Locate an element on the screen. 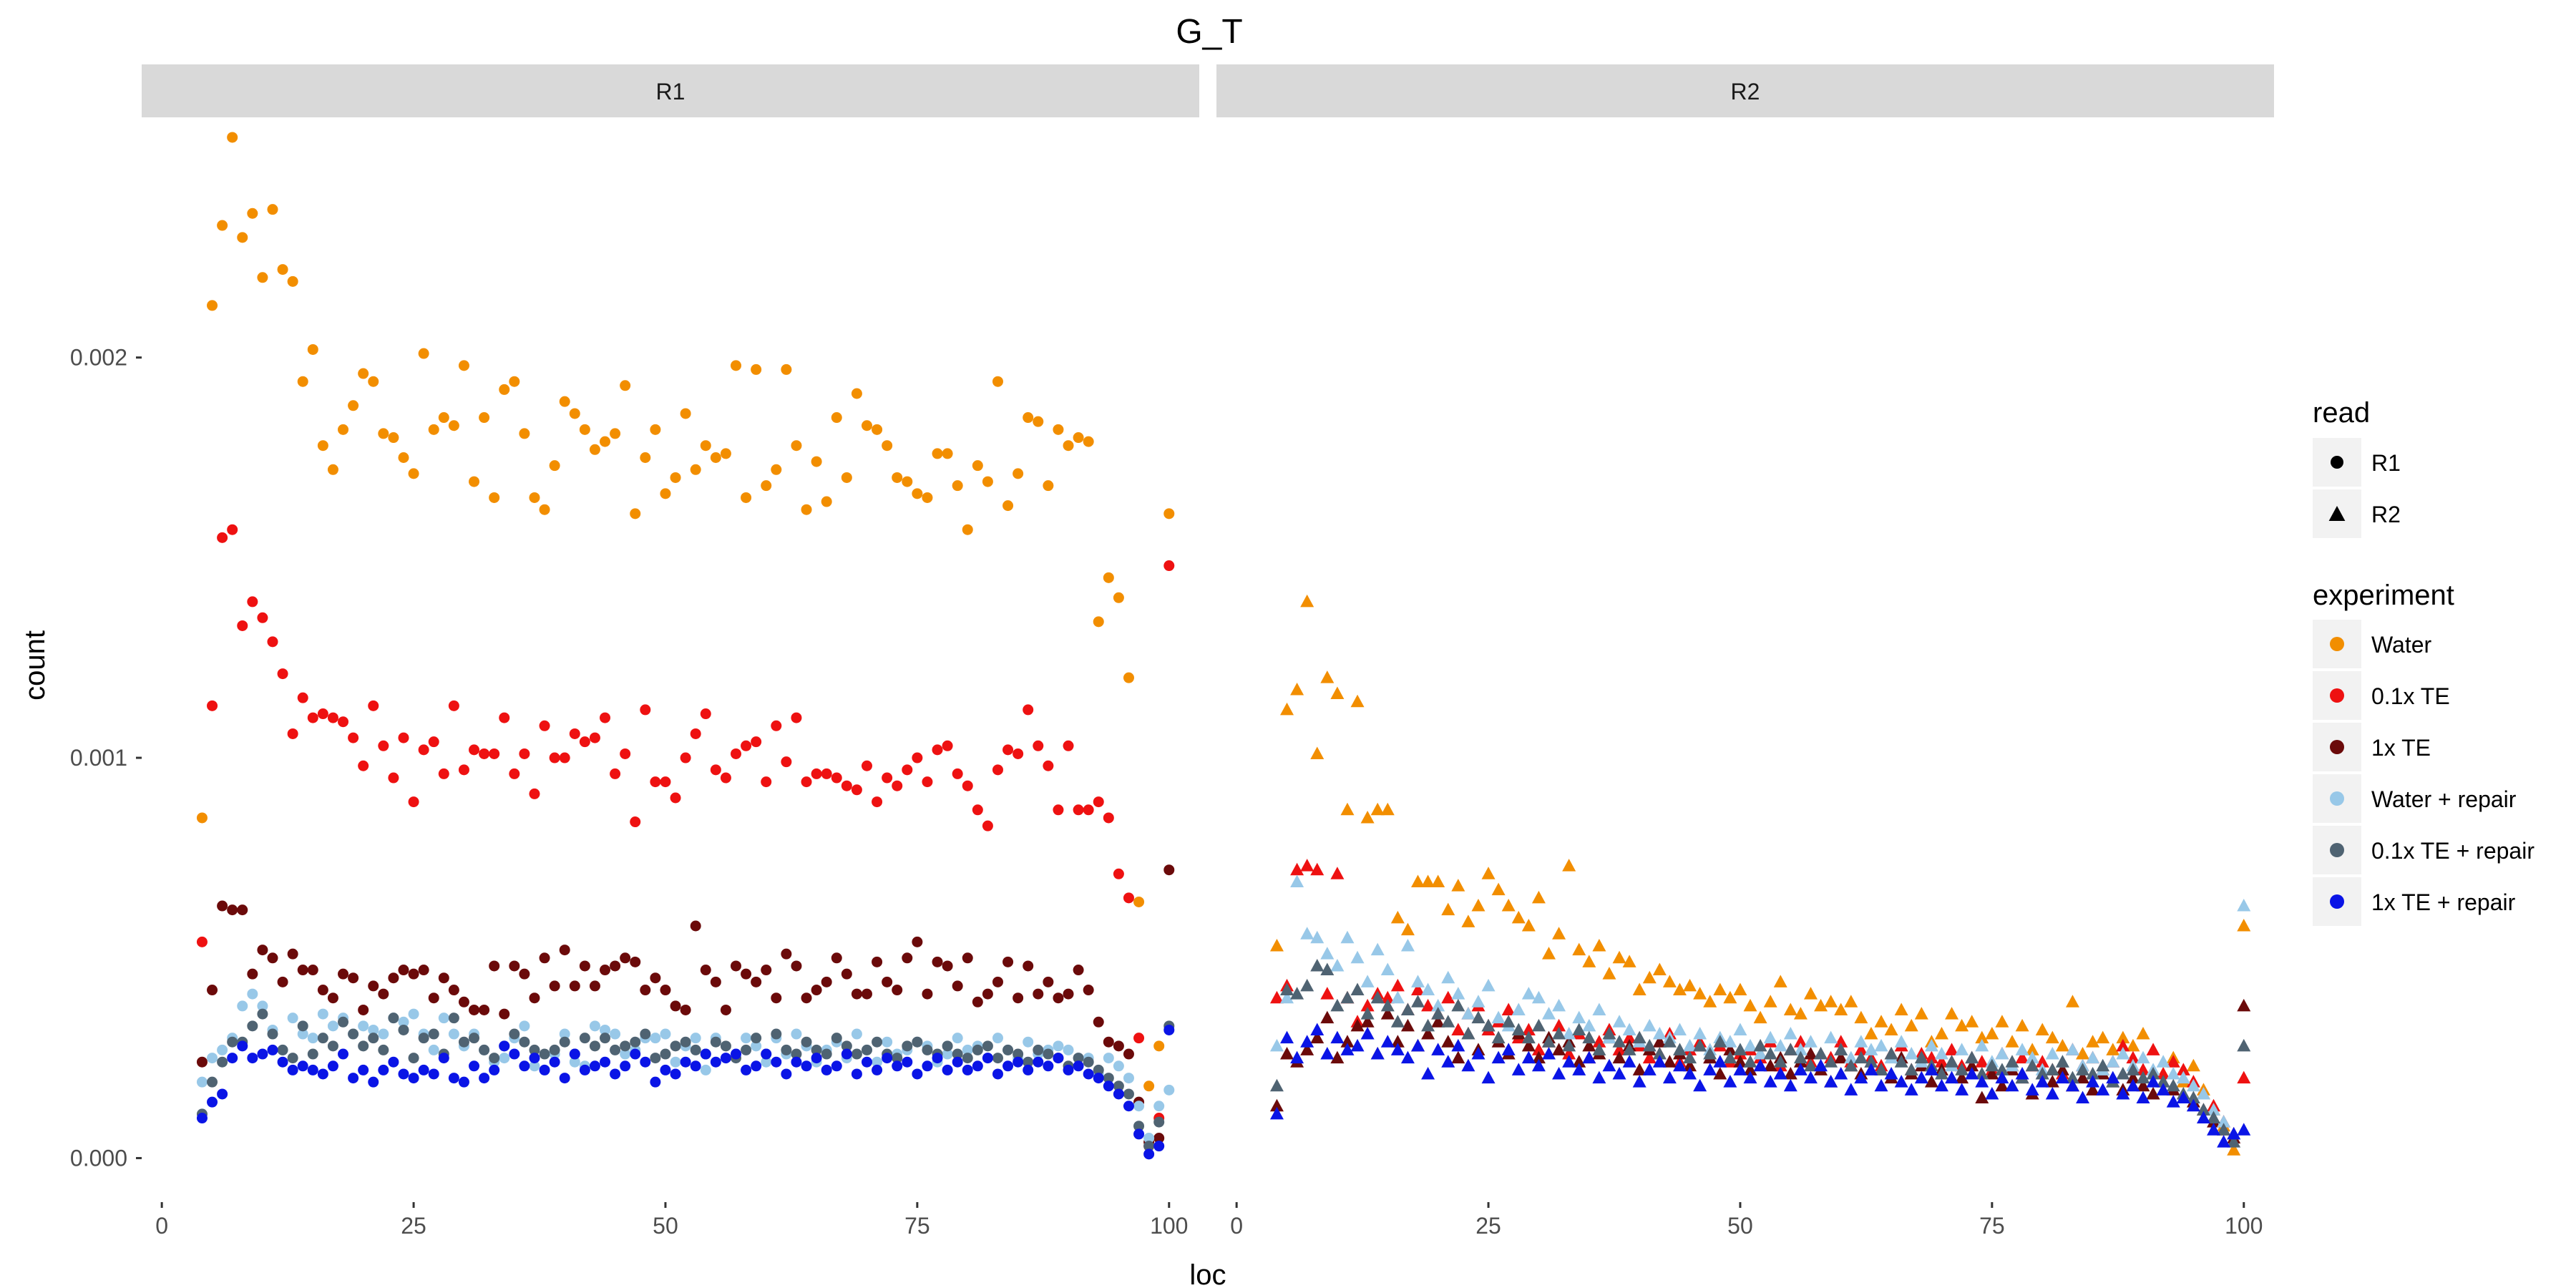 The width and height of the screenshot is (2576, 1288). x-tick-label: 100 is located at coordinates (1169, 1226).